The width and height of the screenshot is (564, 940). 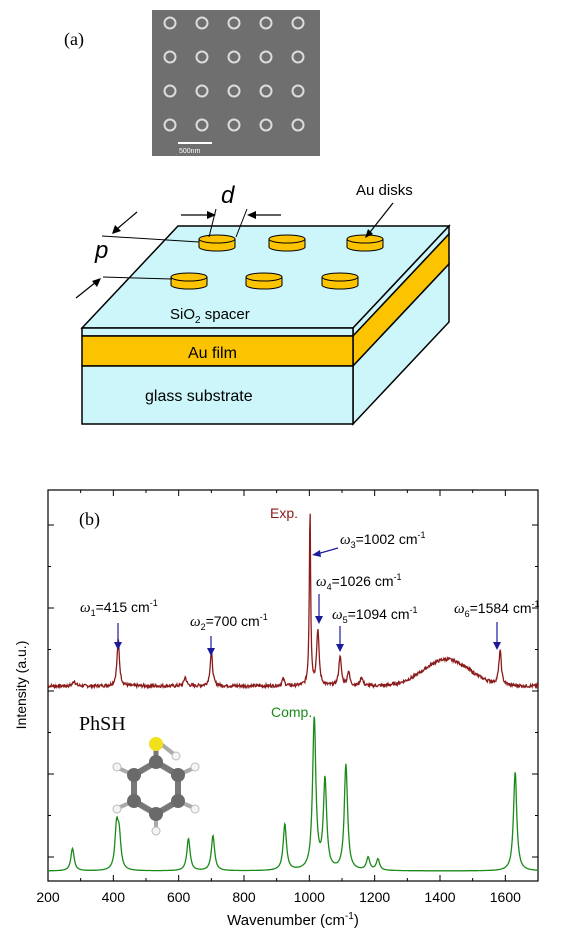 I want to click on sem-scale-label: 500nm, so click(x=190, y=151).